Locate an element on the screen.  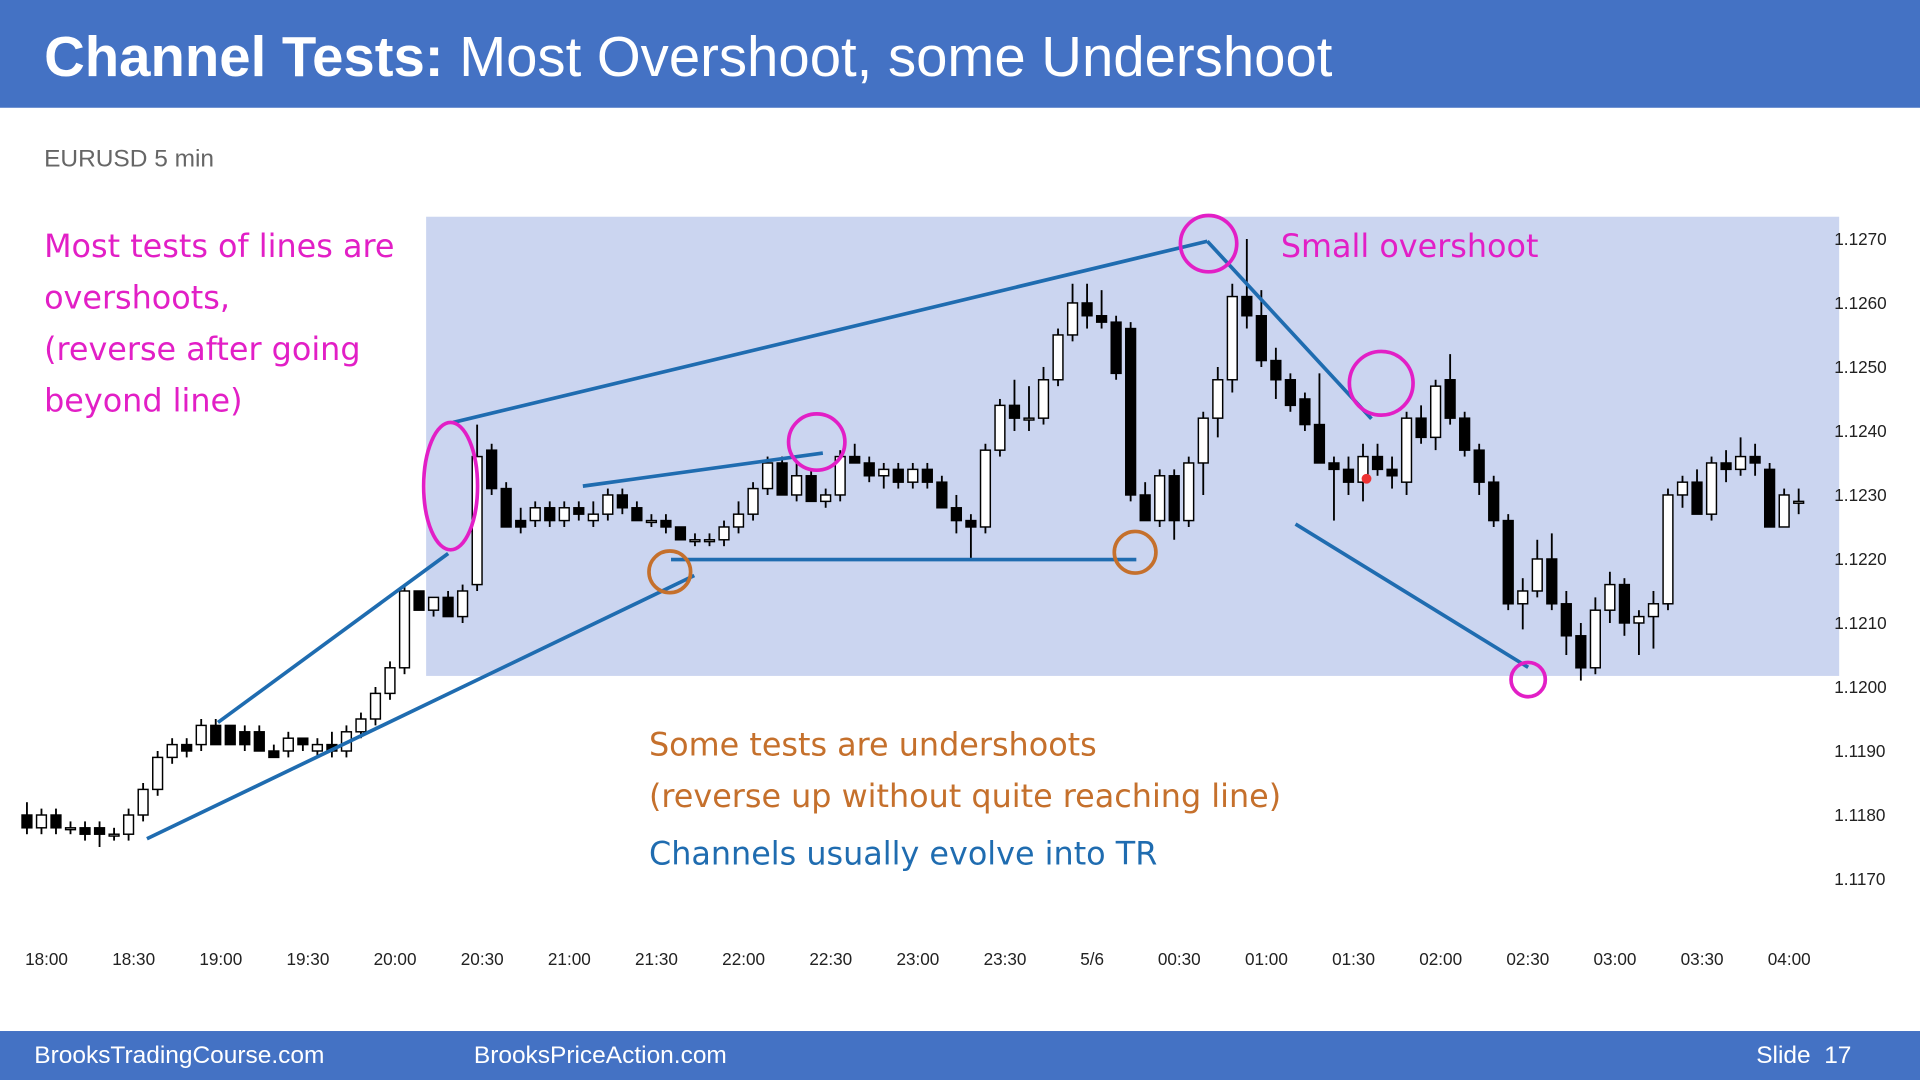
y-tick-label: 1.1220 is located at coordinates (1860, 559).